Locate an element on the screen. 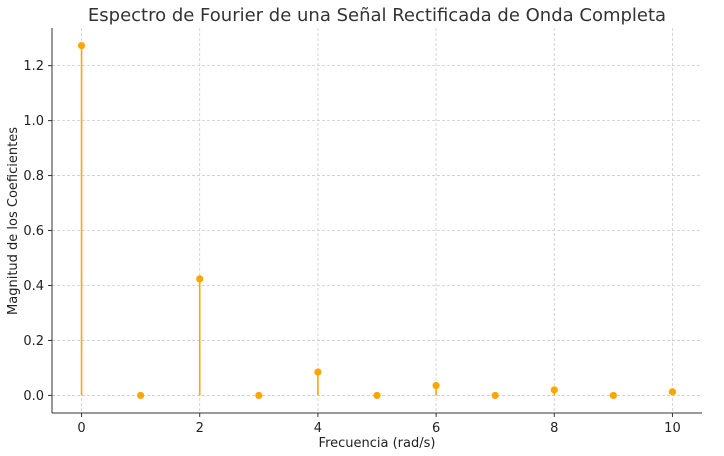  x-tick-label: 2 is located at coordinates (200, 428).